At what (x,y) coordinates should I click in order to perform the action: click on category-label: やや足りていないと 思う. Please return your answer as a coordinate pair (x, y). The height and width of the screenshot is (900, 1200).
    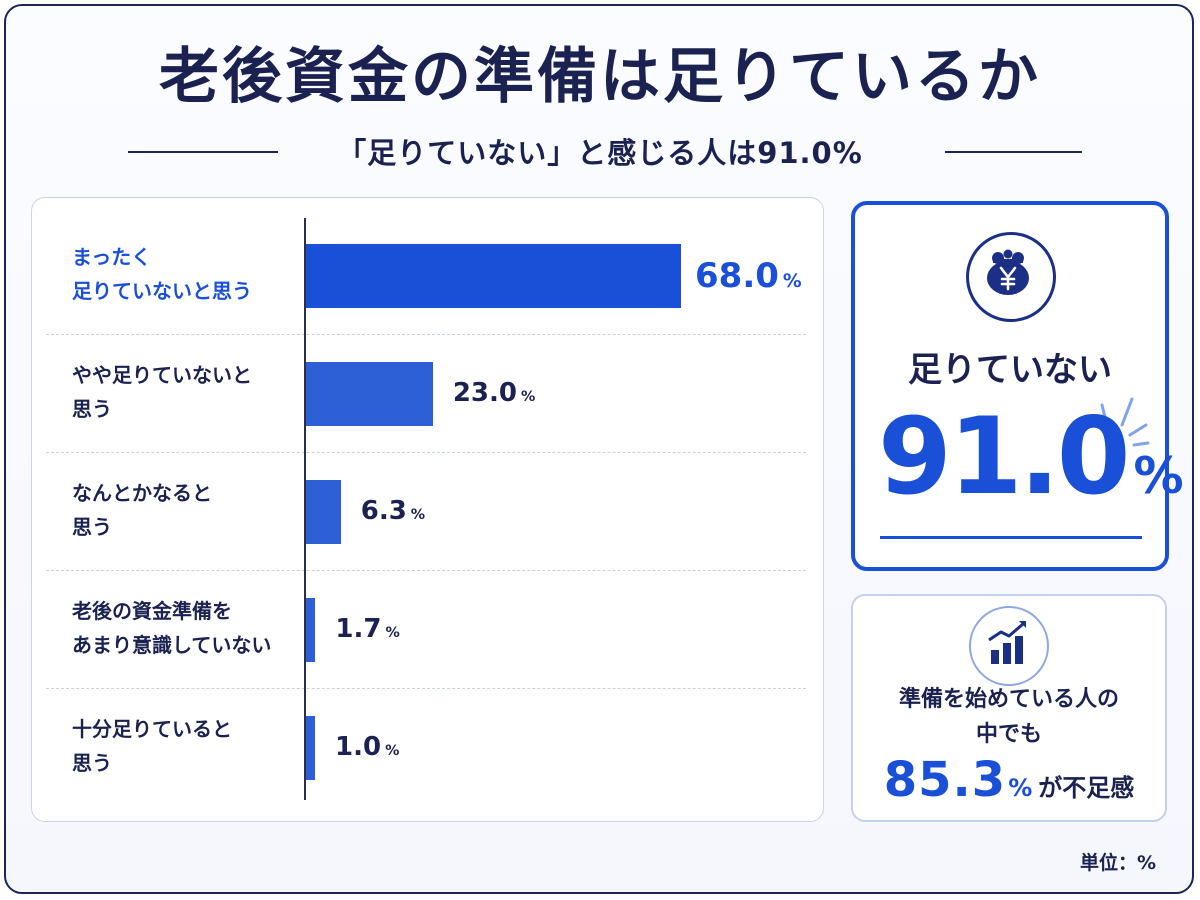
    Looking at the image, I should click on (162, 392).